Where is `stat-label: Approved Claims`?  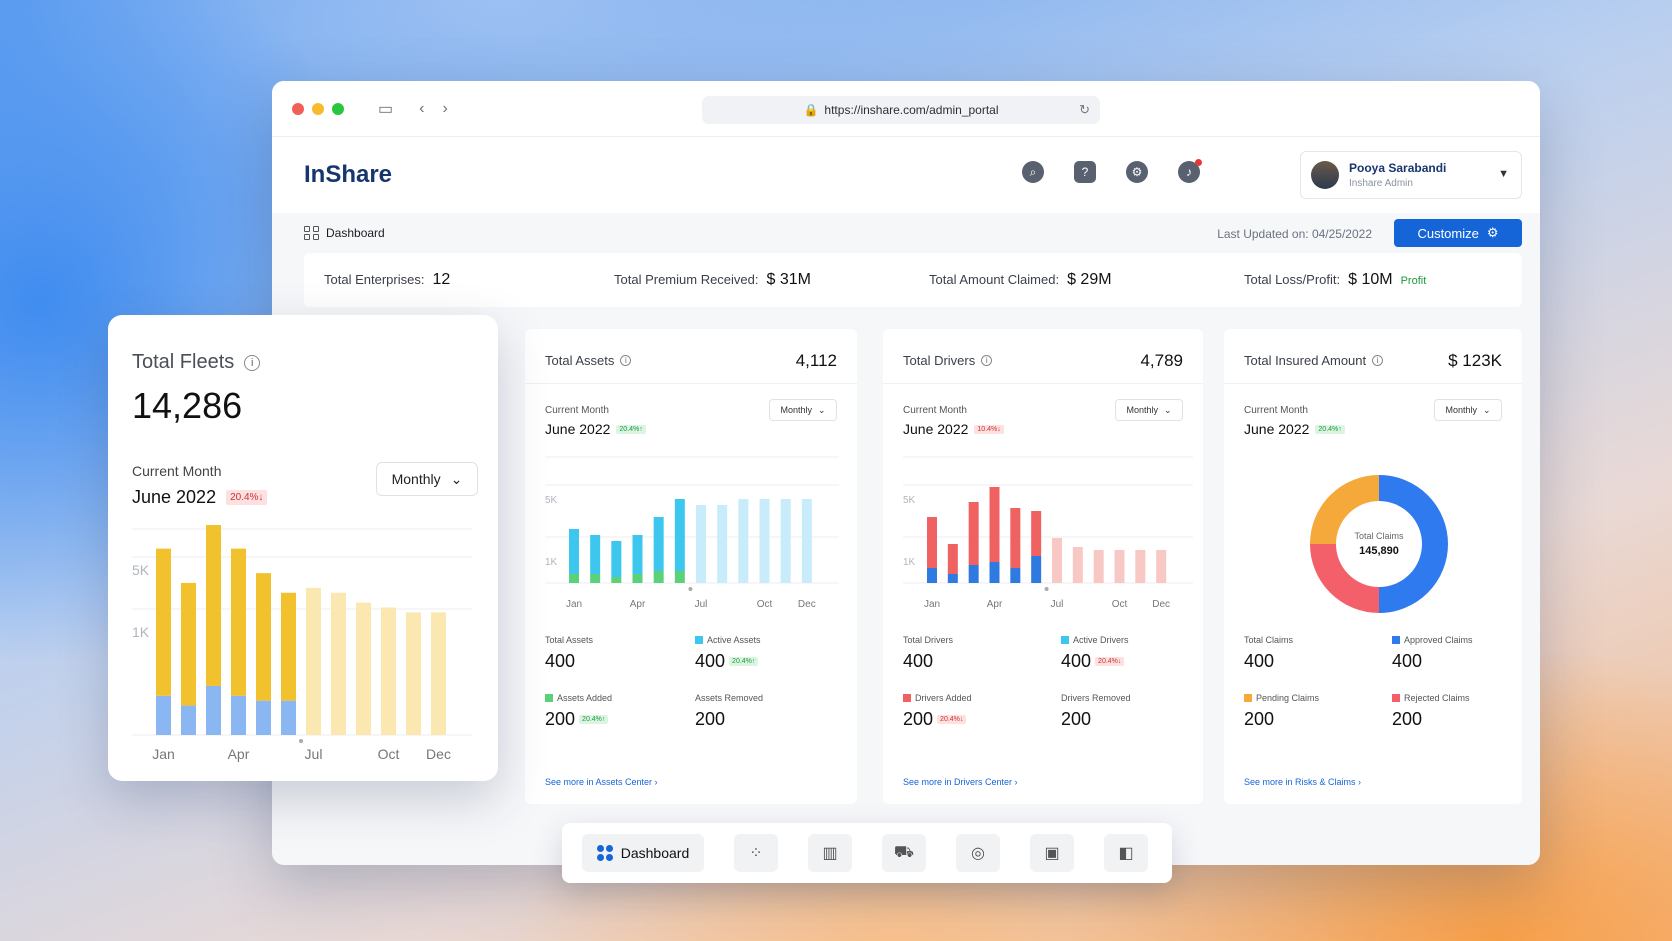 stat-label: Approved Claims is located at coordinates (1432, 640).